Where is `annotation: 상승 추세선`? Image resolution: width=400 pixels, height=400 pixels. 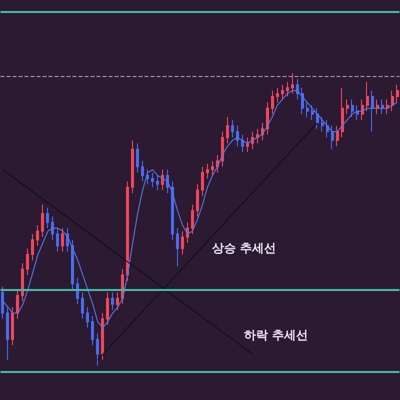
annotation: 상승 추세선 is located at coordinates (243, 248).